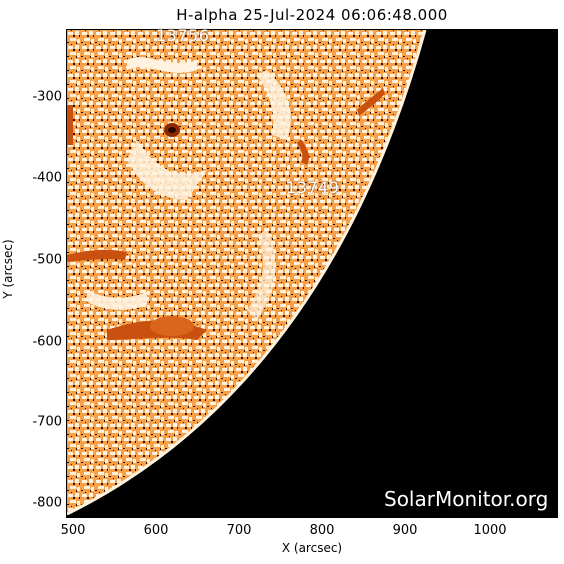 The image size is (564, 564). What do you see at coordinates (47, 97) in the screenshot?
I see `y-tick: -300` at bounding box center [47, 97].